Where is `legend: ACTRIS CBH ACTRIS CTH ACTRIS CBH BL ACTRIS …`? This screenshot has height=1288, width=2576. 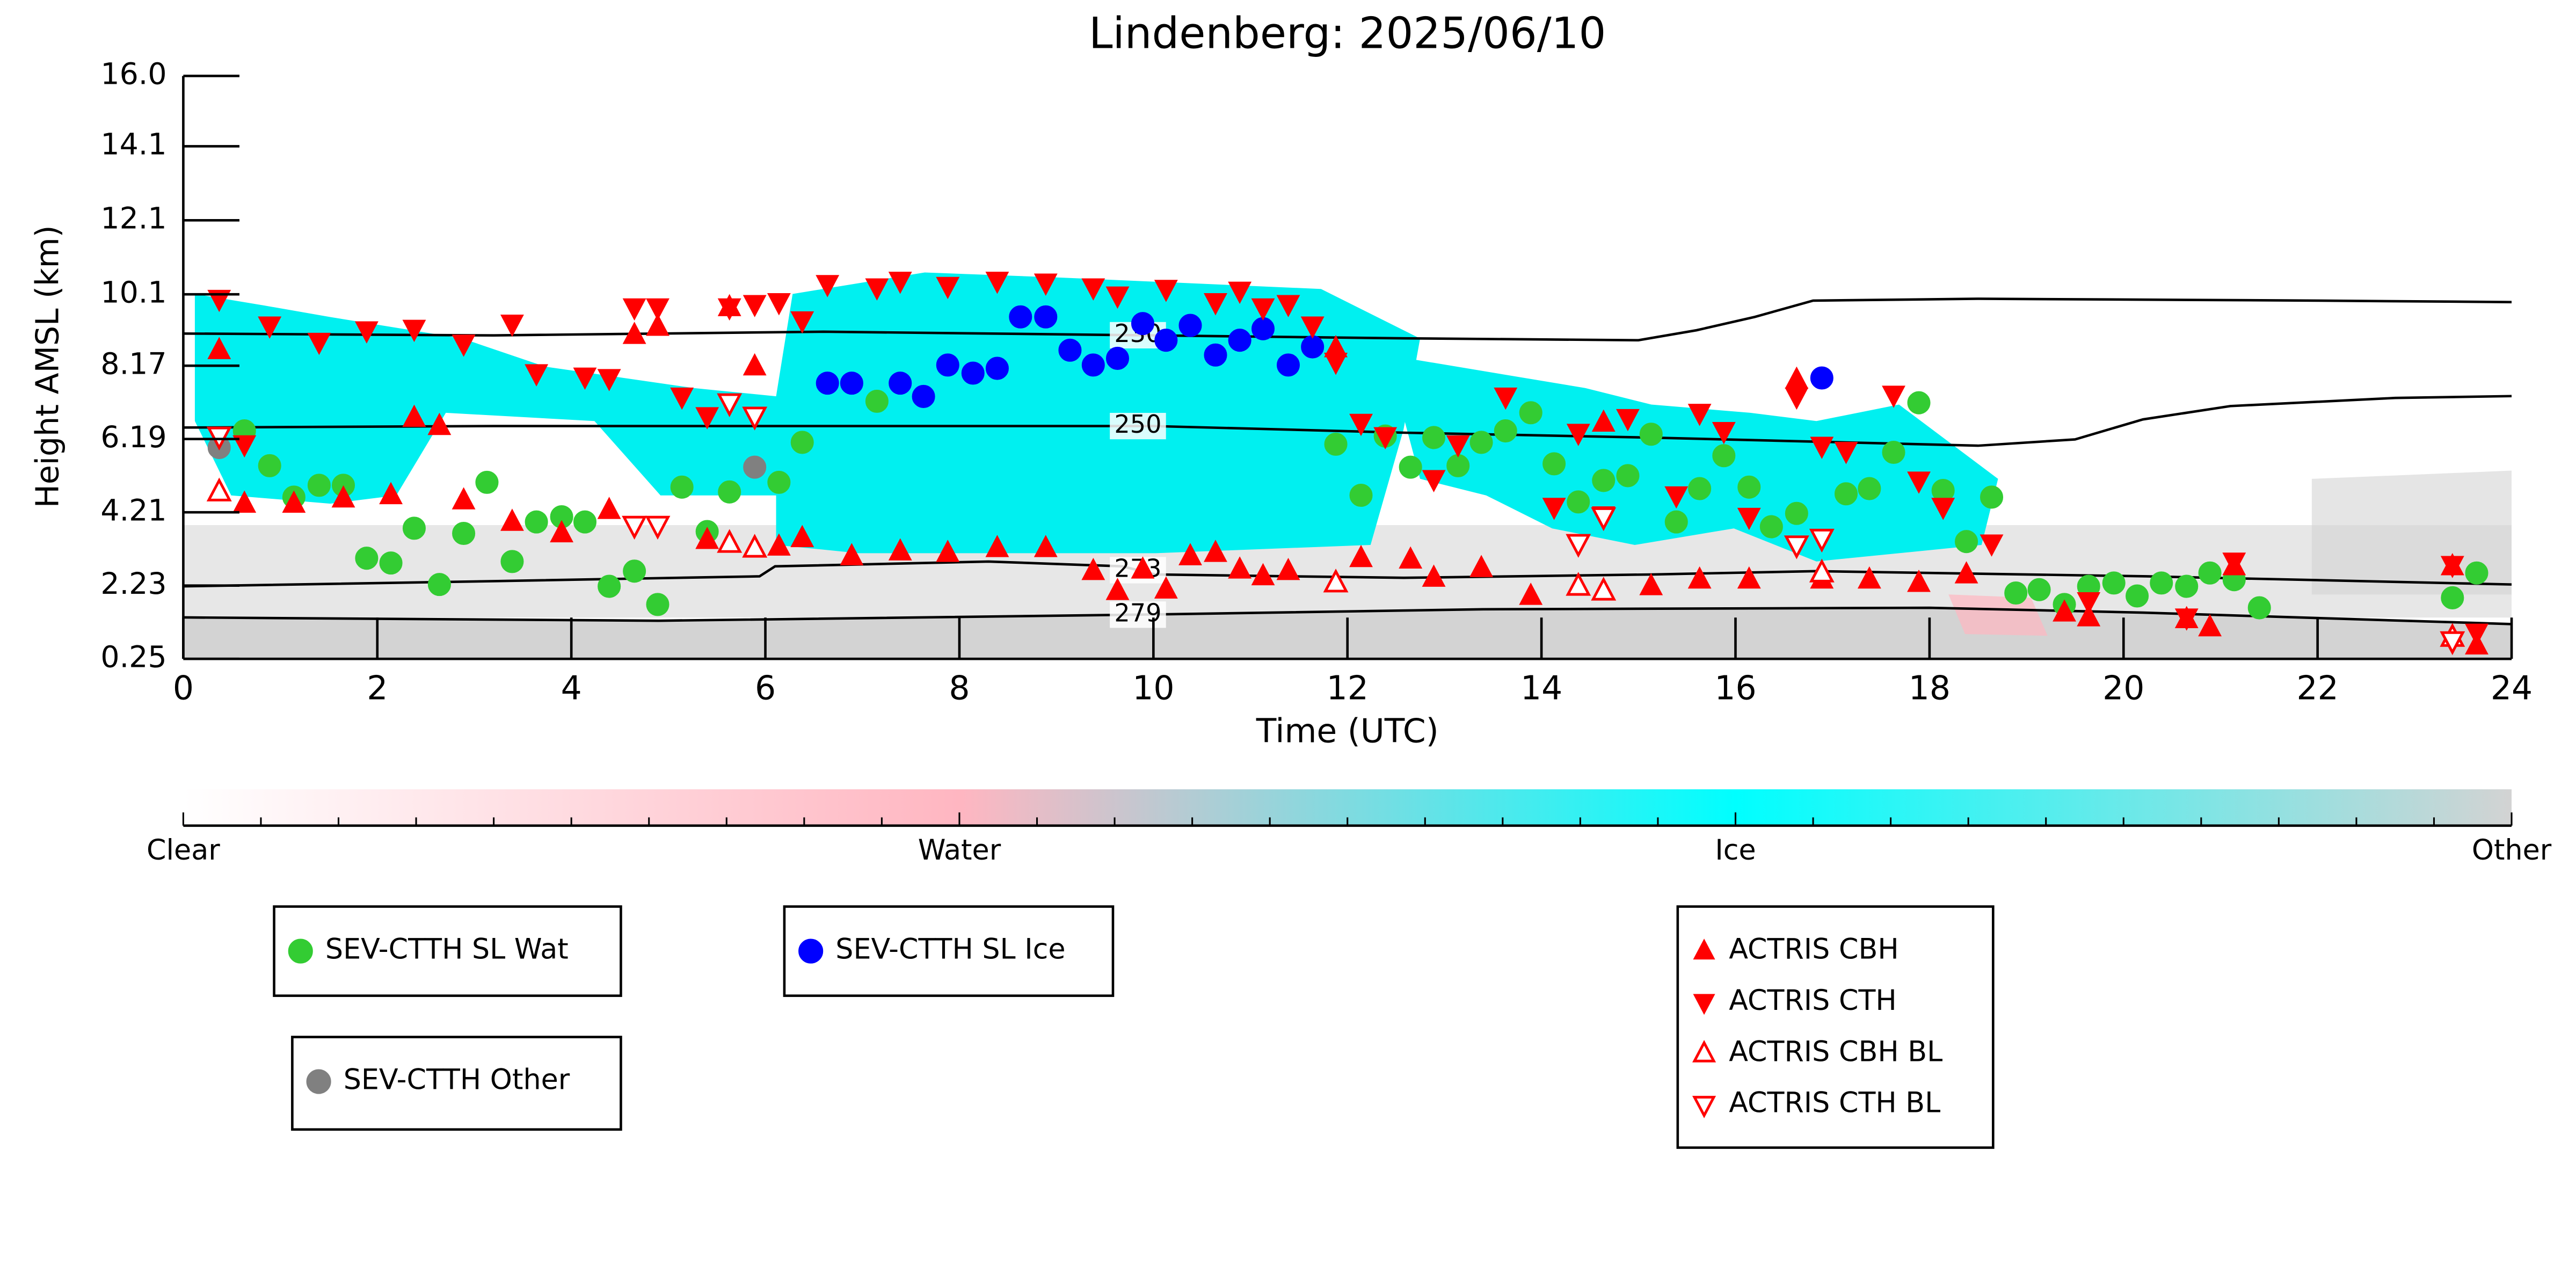
legend: ACTRIS CBH ACTRIS CTH ACTRIS CBH BL ACTRIS … is located at coordinates (1835, 1027).